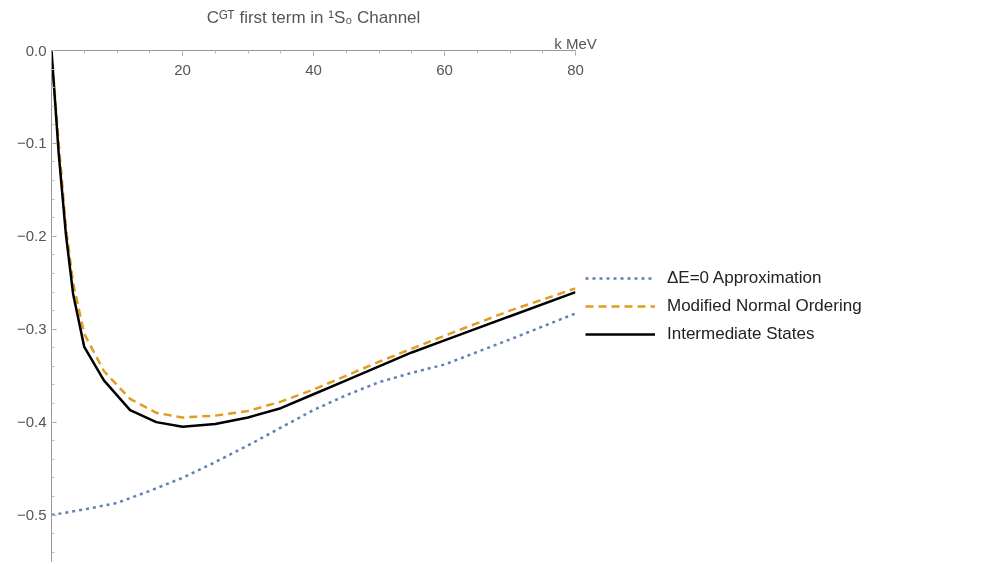 The width and height of the screenshot is (1002, 564). What do you see at coordinates (36, 50) in the screenshot?
I see `y-tick-label: 0.0` at bounding box center [36, 50].